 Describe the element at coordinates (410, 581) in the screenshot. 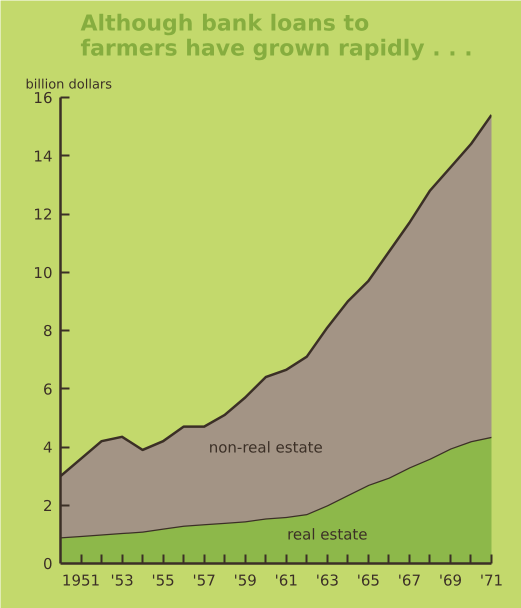

I see `x-tick-label: '67` at that location.